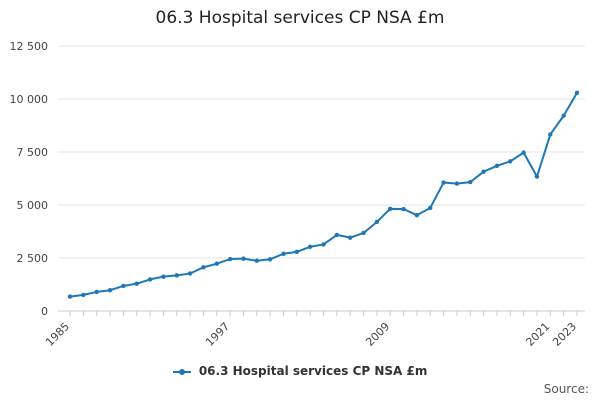 This screenshot has height=400, width=600. Describe the element at coordinates (313, 371) in the screenshot. I see `legend-label: 06.3 Hospital services CP NSA £m` at that location.